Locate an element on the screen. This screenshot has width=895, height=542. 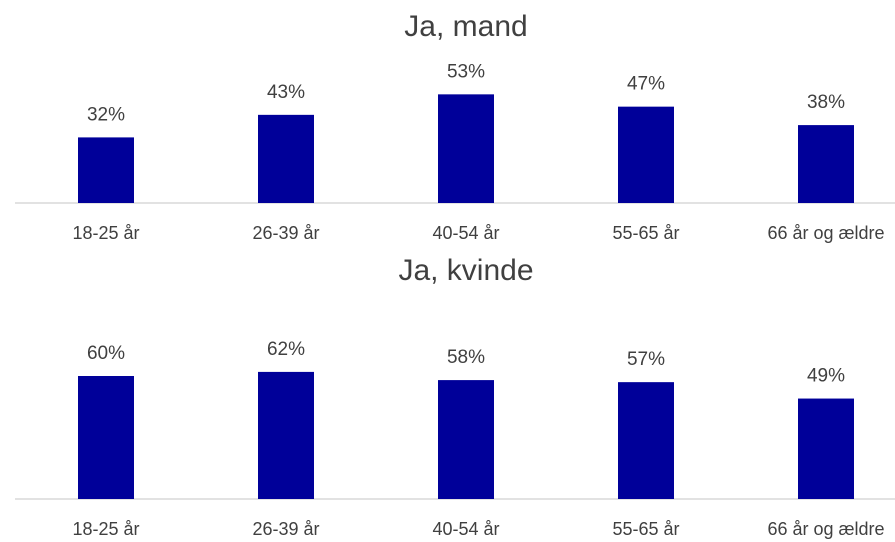
data-label: 32% is located at coordinates (106, 114).